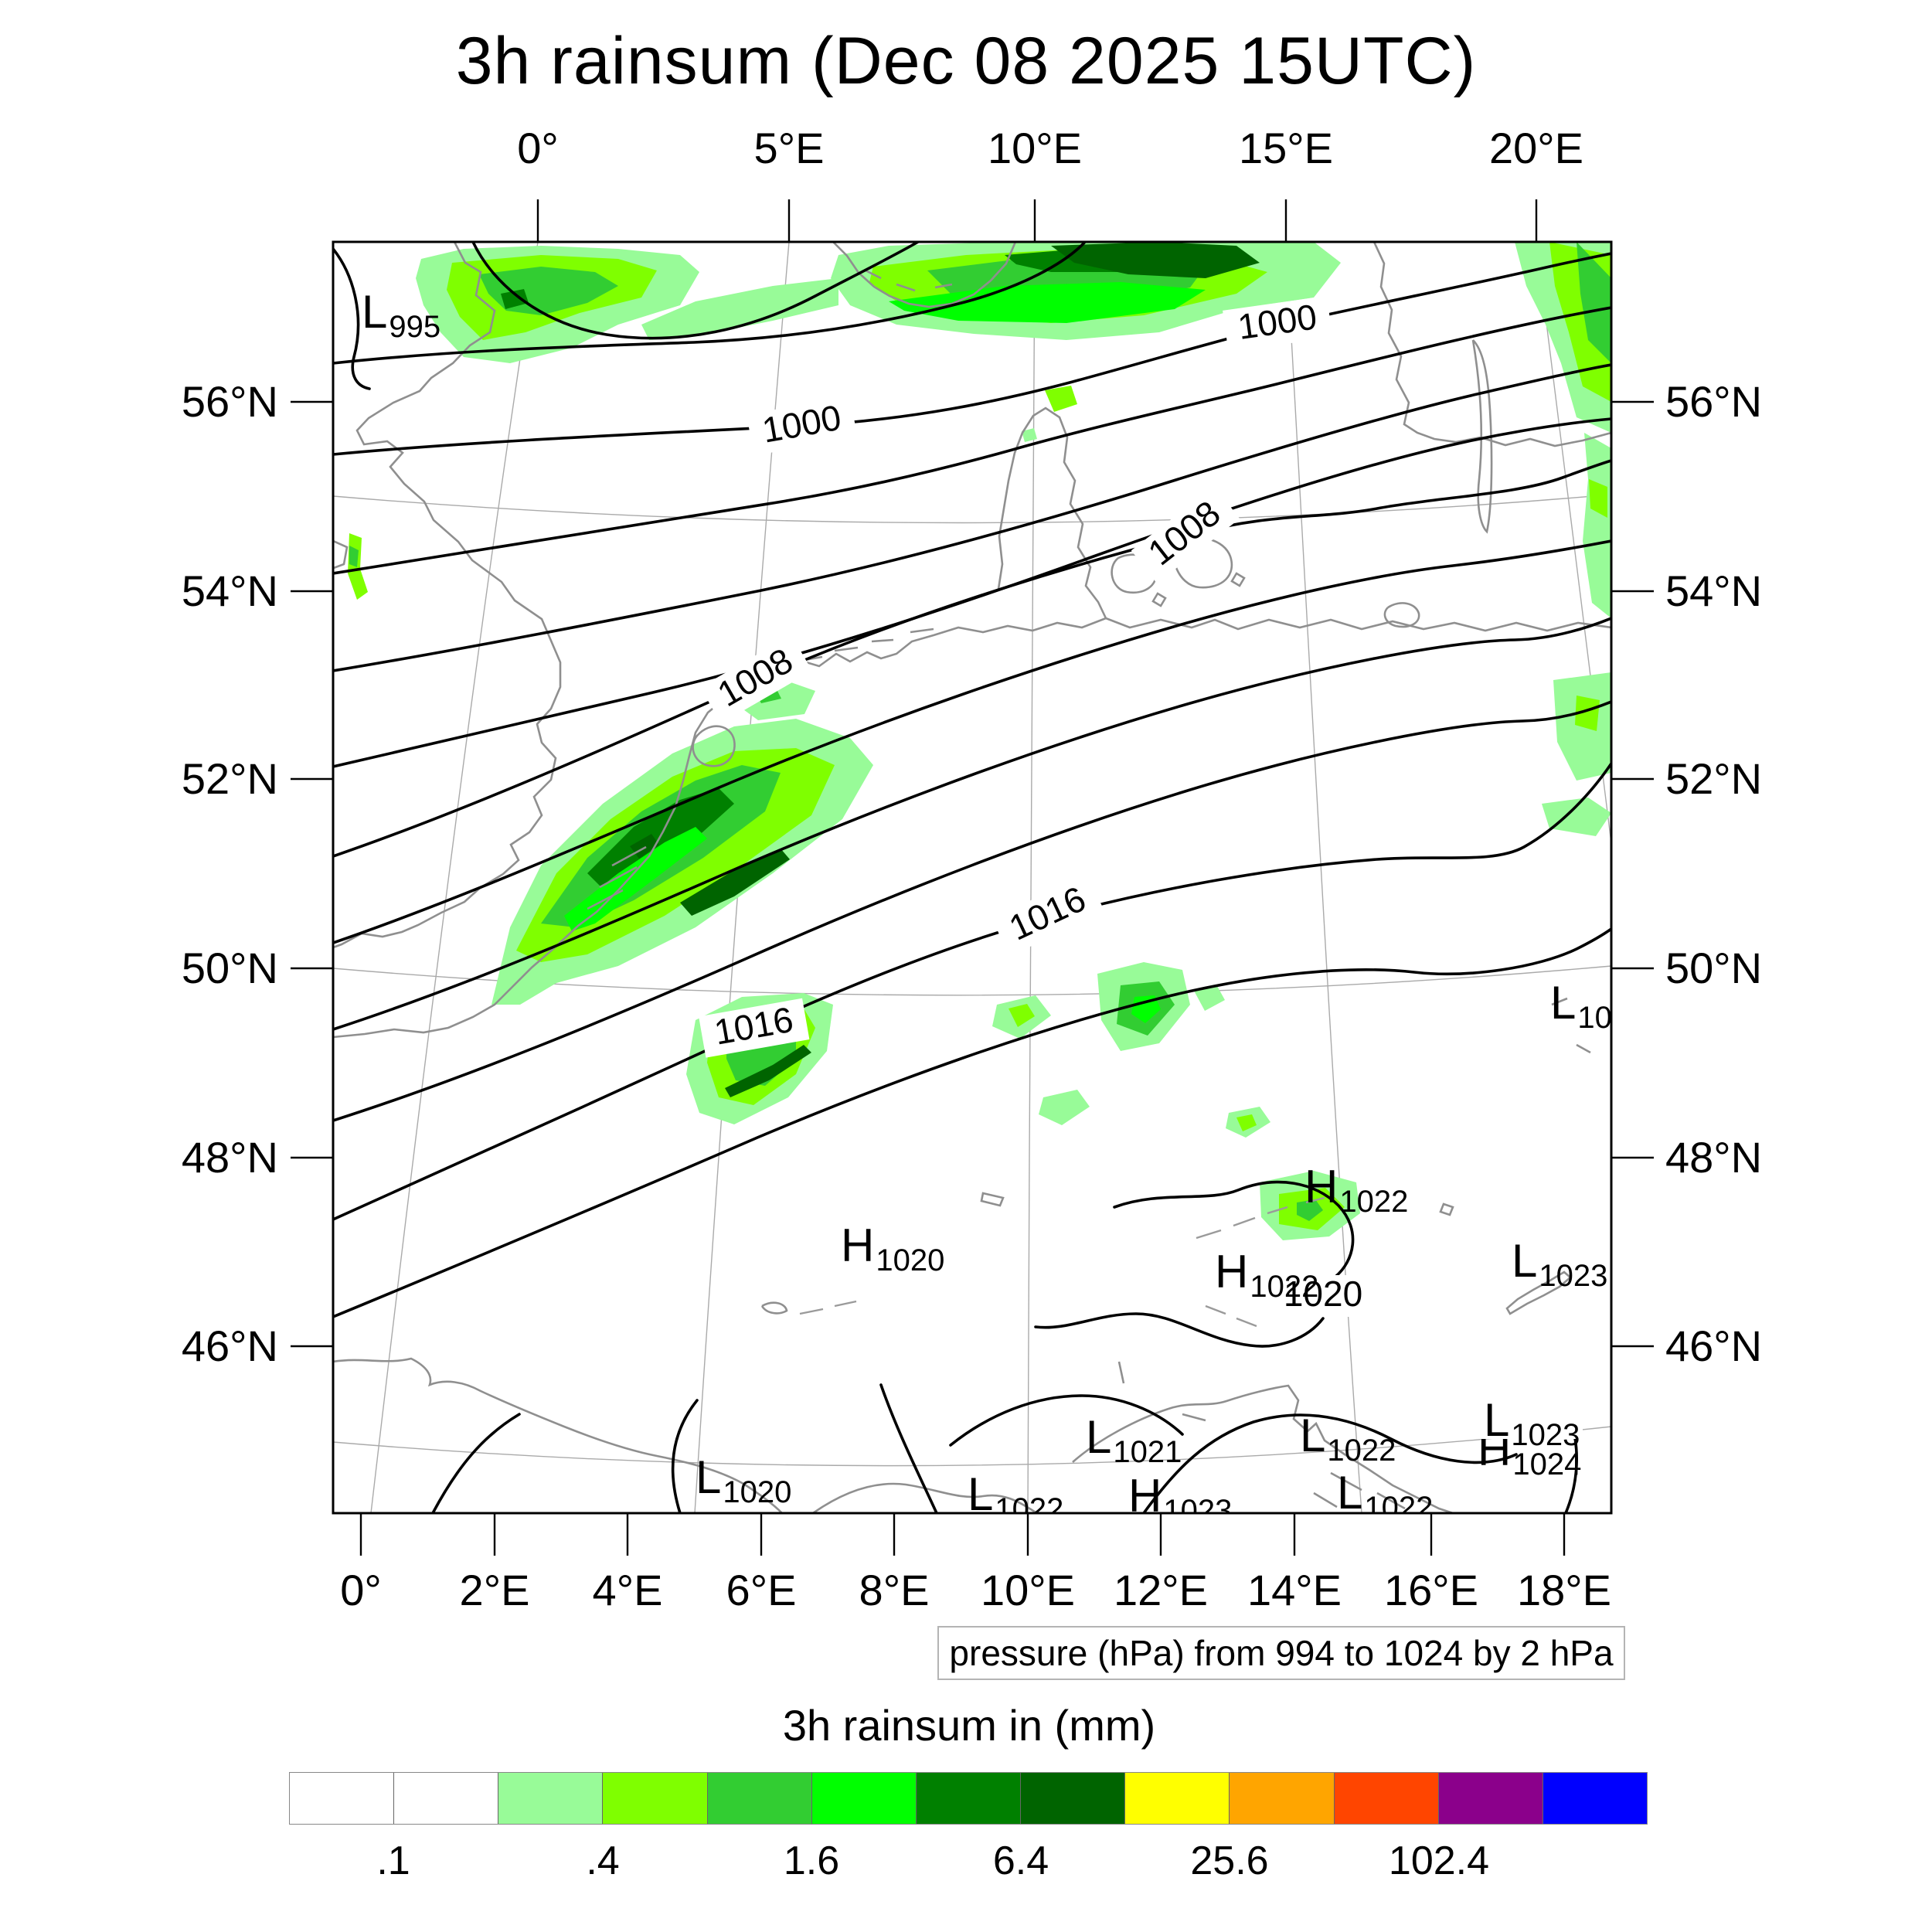  I want to click on svg-text: 1020, so click(1323, 1294).